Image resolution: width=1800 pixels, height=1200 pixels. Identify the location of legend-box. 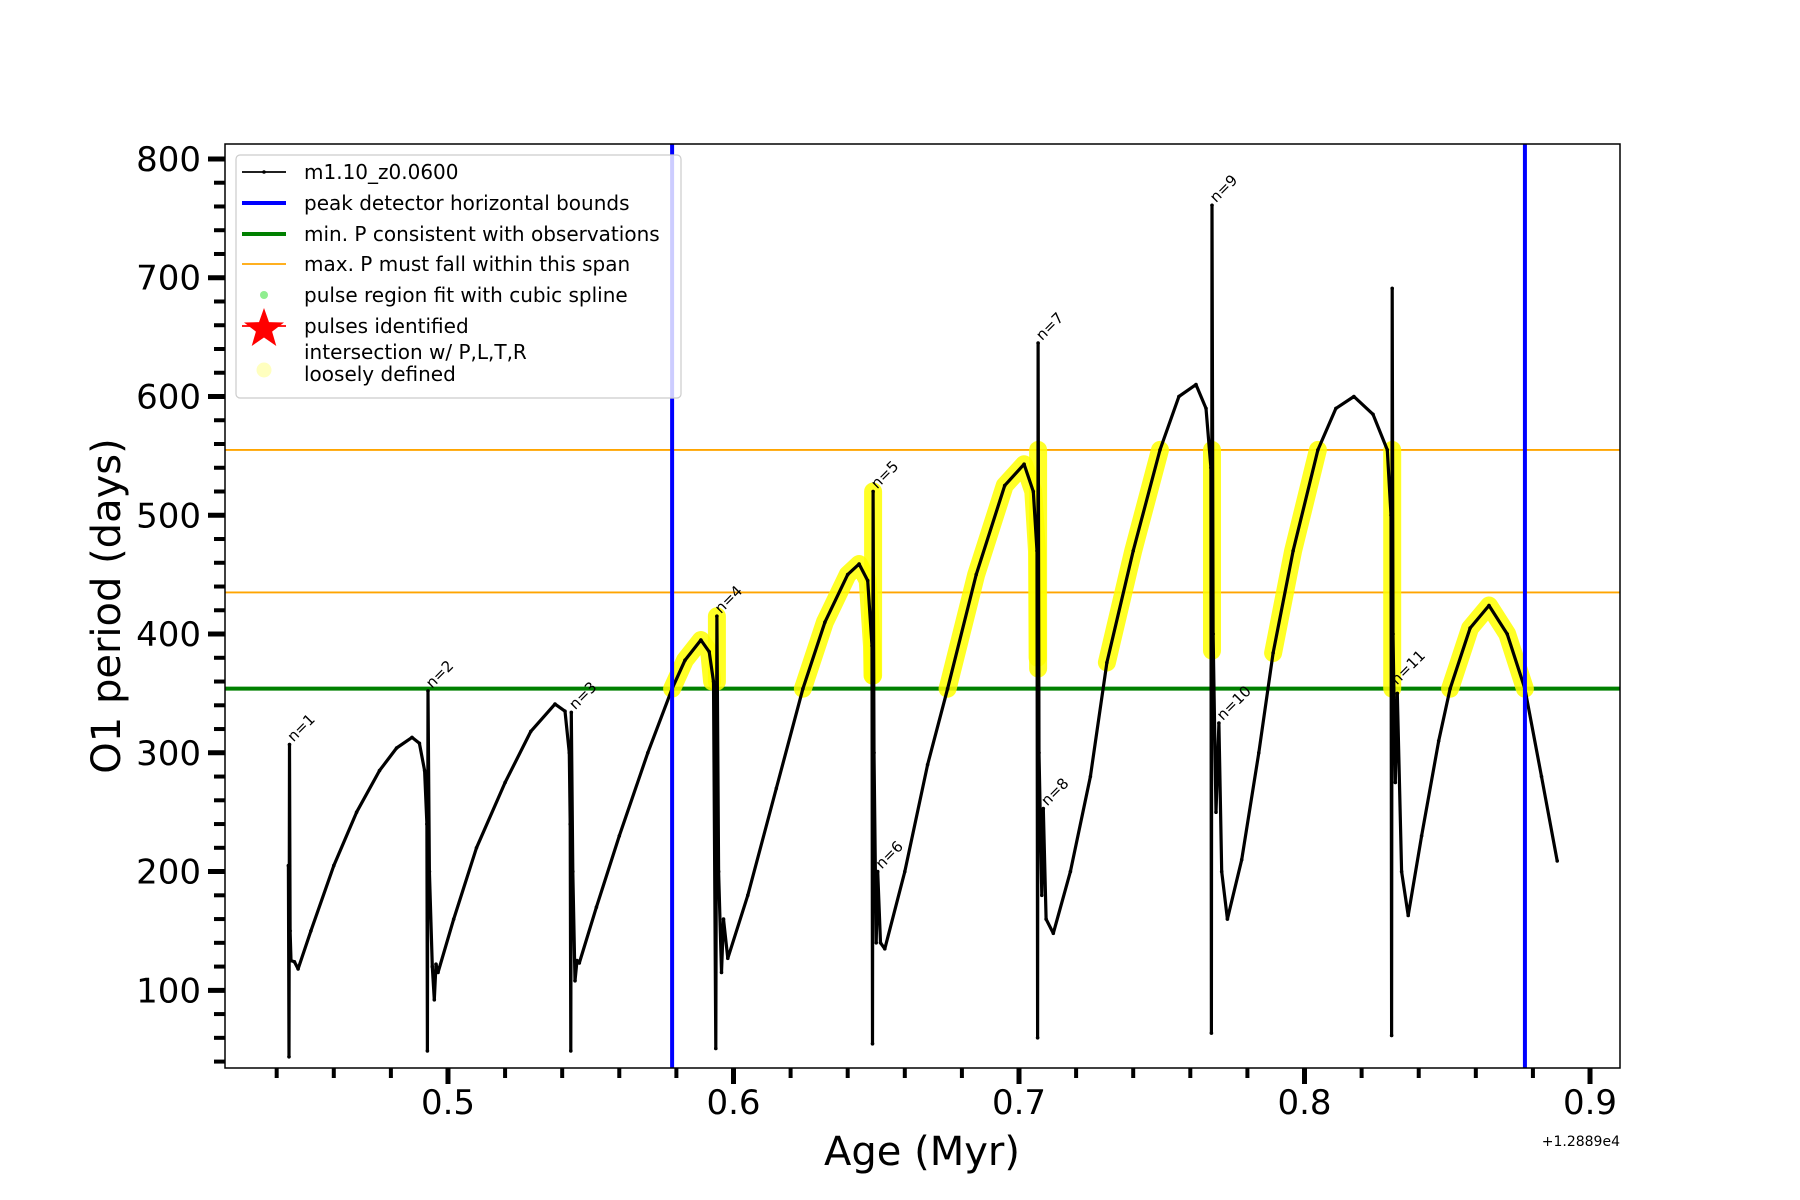
(458, 276).